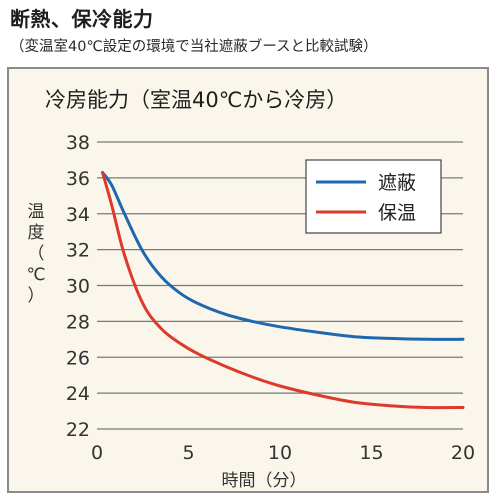 The height and width of the screenshot is (500, 500). Describe the element at coordinates (82, 19) in the screenshot. I see `page-title: 断熱、保冷能力` at that location.